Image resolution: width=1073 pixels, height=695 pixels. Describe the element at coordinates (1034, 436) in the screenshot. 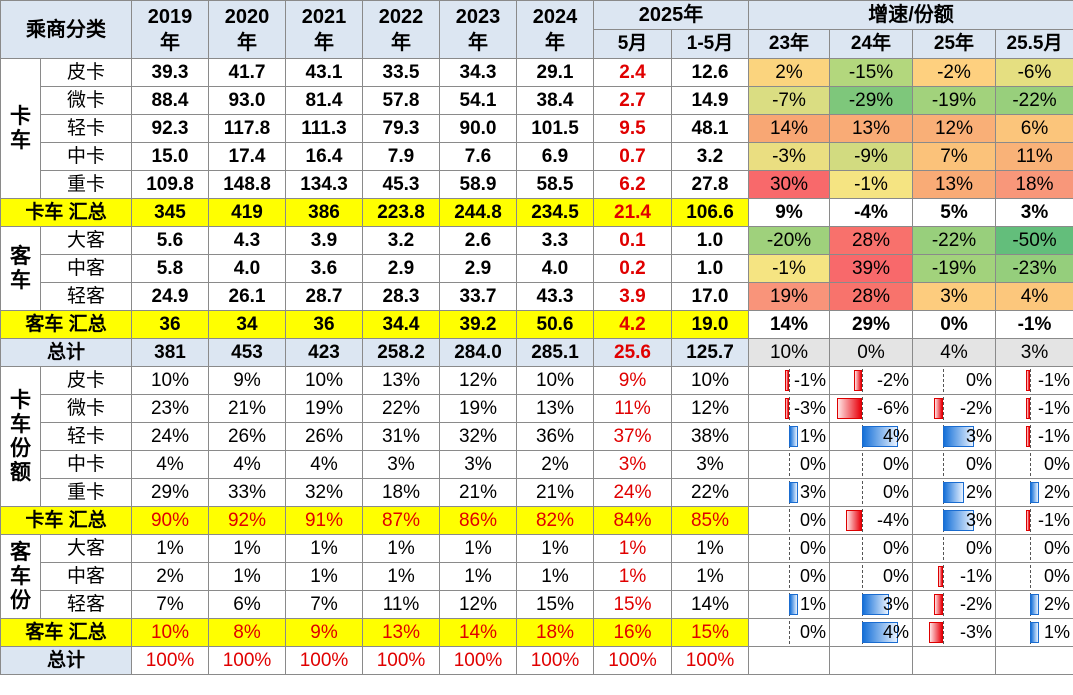

I see `share-change-cell: -1%` at that location.